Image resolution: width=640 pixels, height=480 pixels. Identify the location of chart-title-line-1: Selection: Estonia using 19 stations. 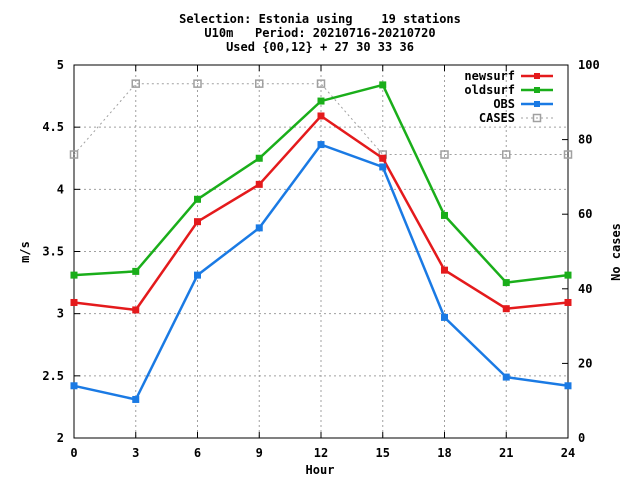
(320, 19).